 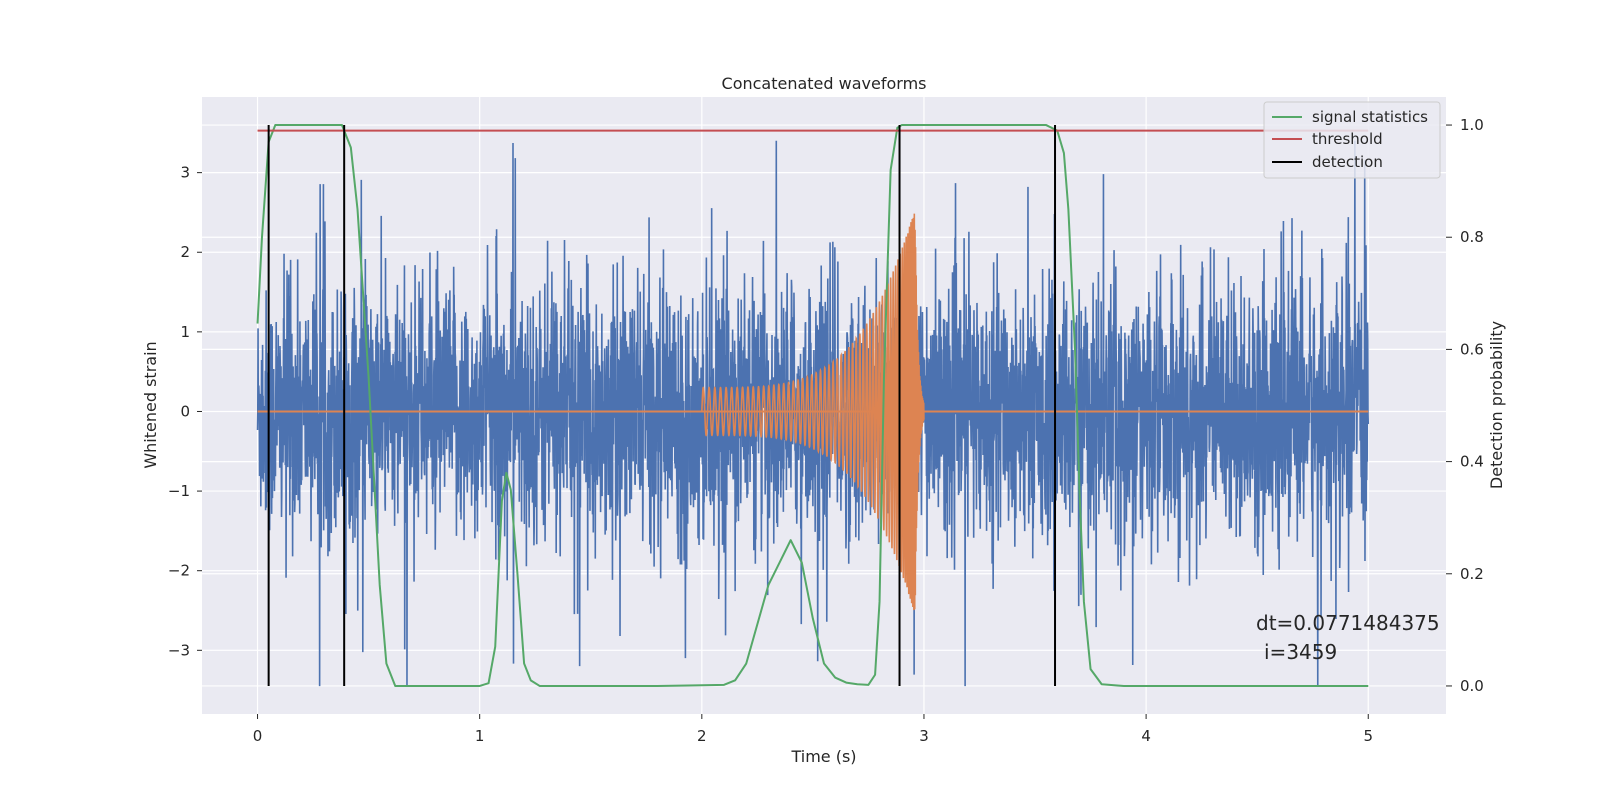 I want to click on annotation-index: i=3459, so click(x=1300, y=652).